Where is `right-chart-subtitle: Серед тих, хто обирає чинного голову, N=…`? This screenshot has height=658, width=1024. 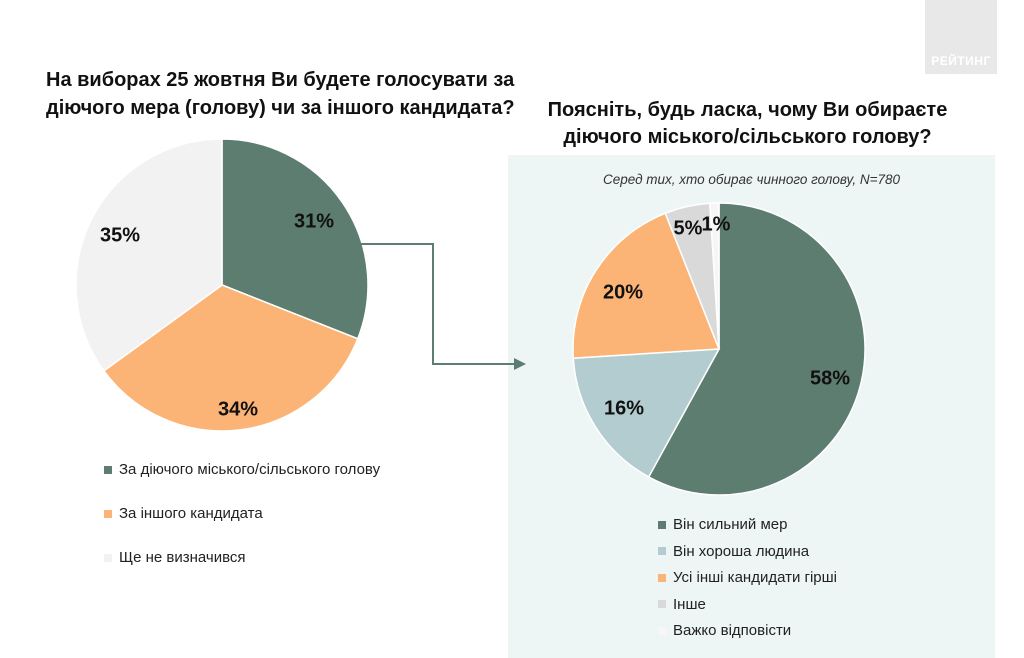
right-chart-subtitle: Серед тих, хто обирає чинного голову, N=… is located at coordinates (751, 179).